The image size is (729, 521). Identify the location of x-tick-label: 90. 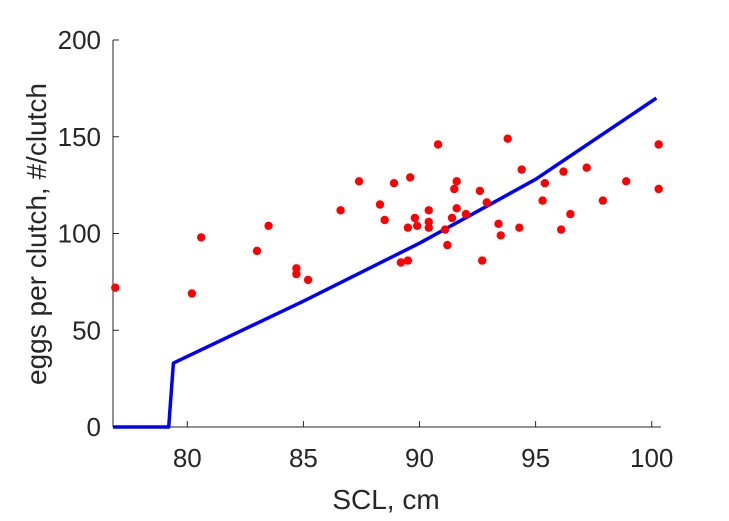
(419, 458).